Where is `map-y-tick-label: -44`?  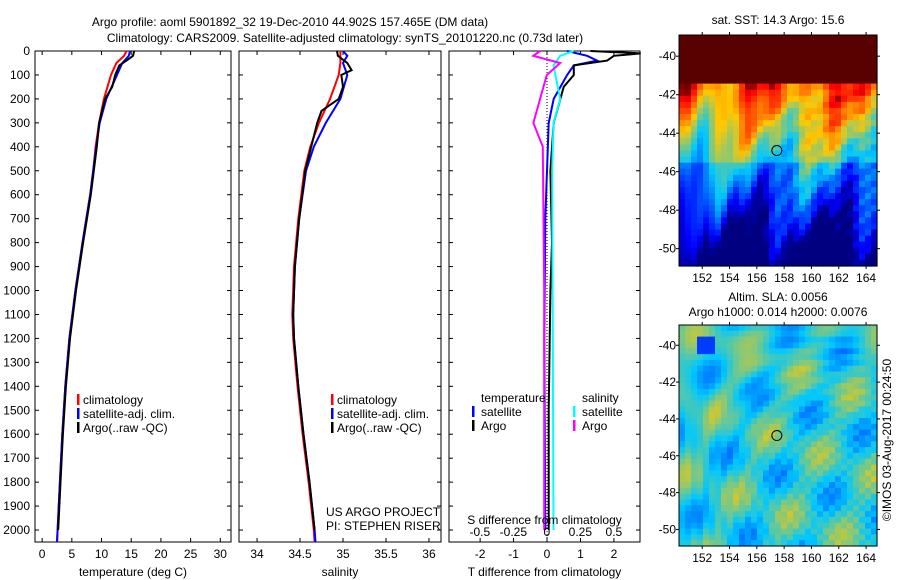 map-y-tick-label: -44 is located at coordinates (668, 419).